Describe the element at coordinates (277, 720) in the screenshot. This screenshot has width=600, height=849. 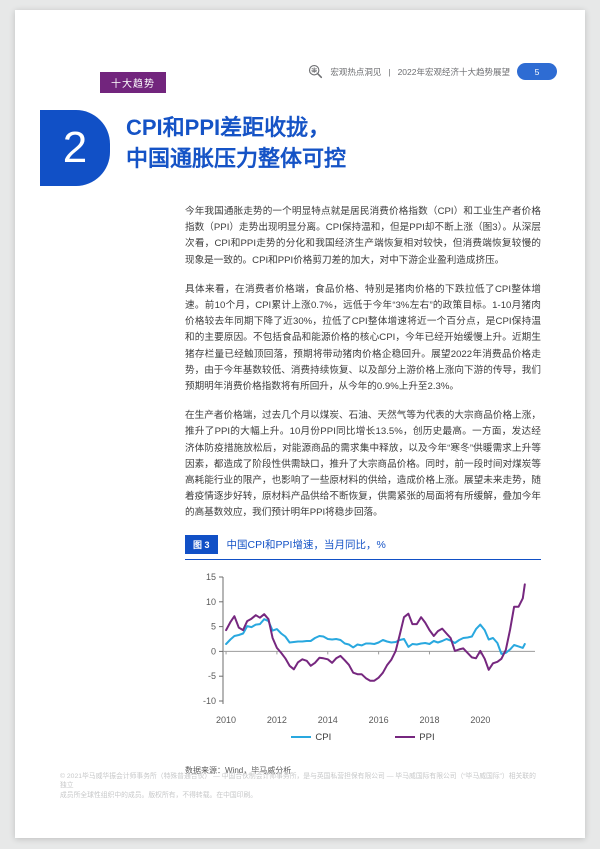
I see `svg-text: 2012` at that location.